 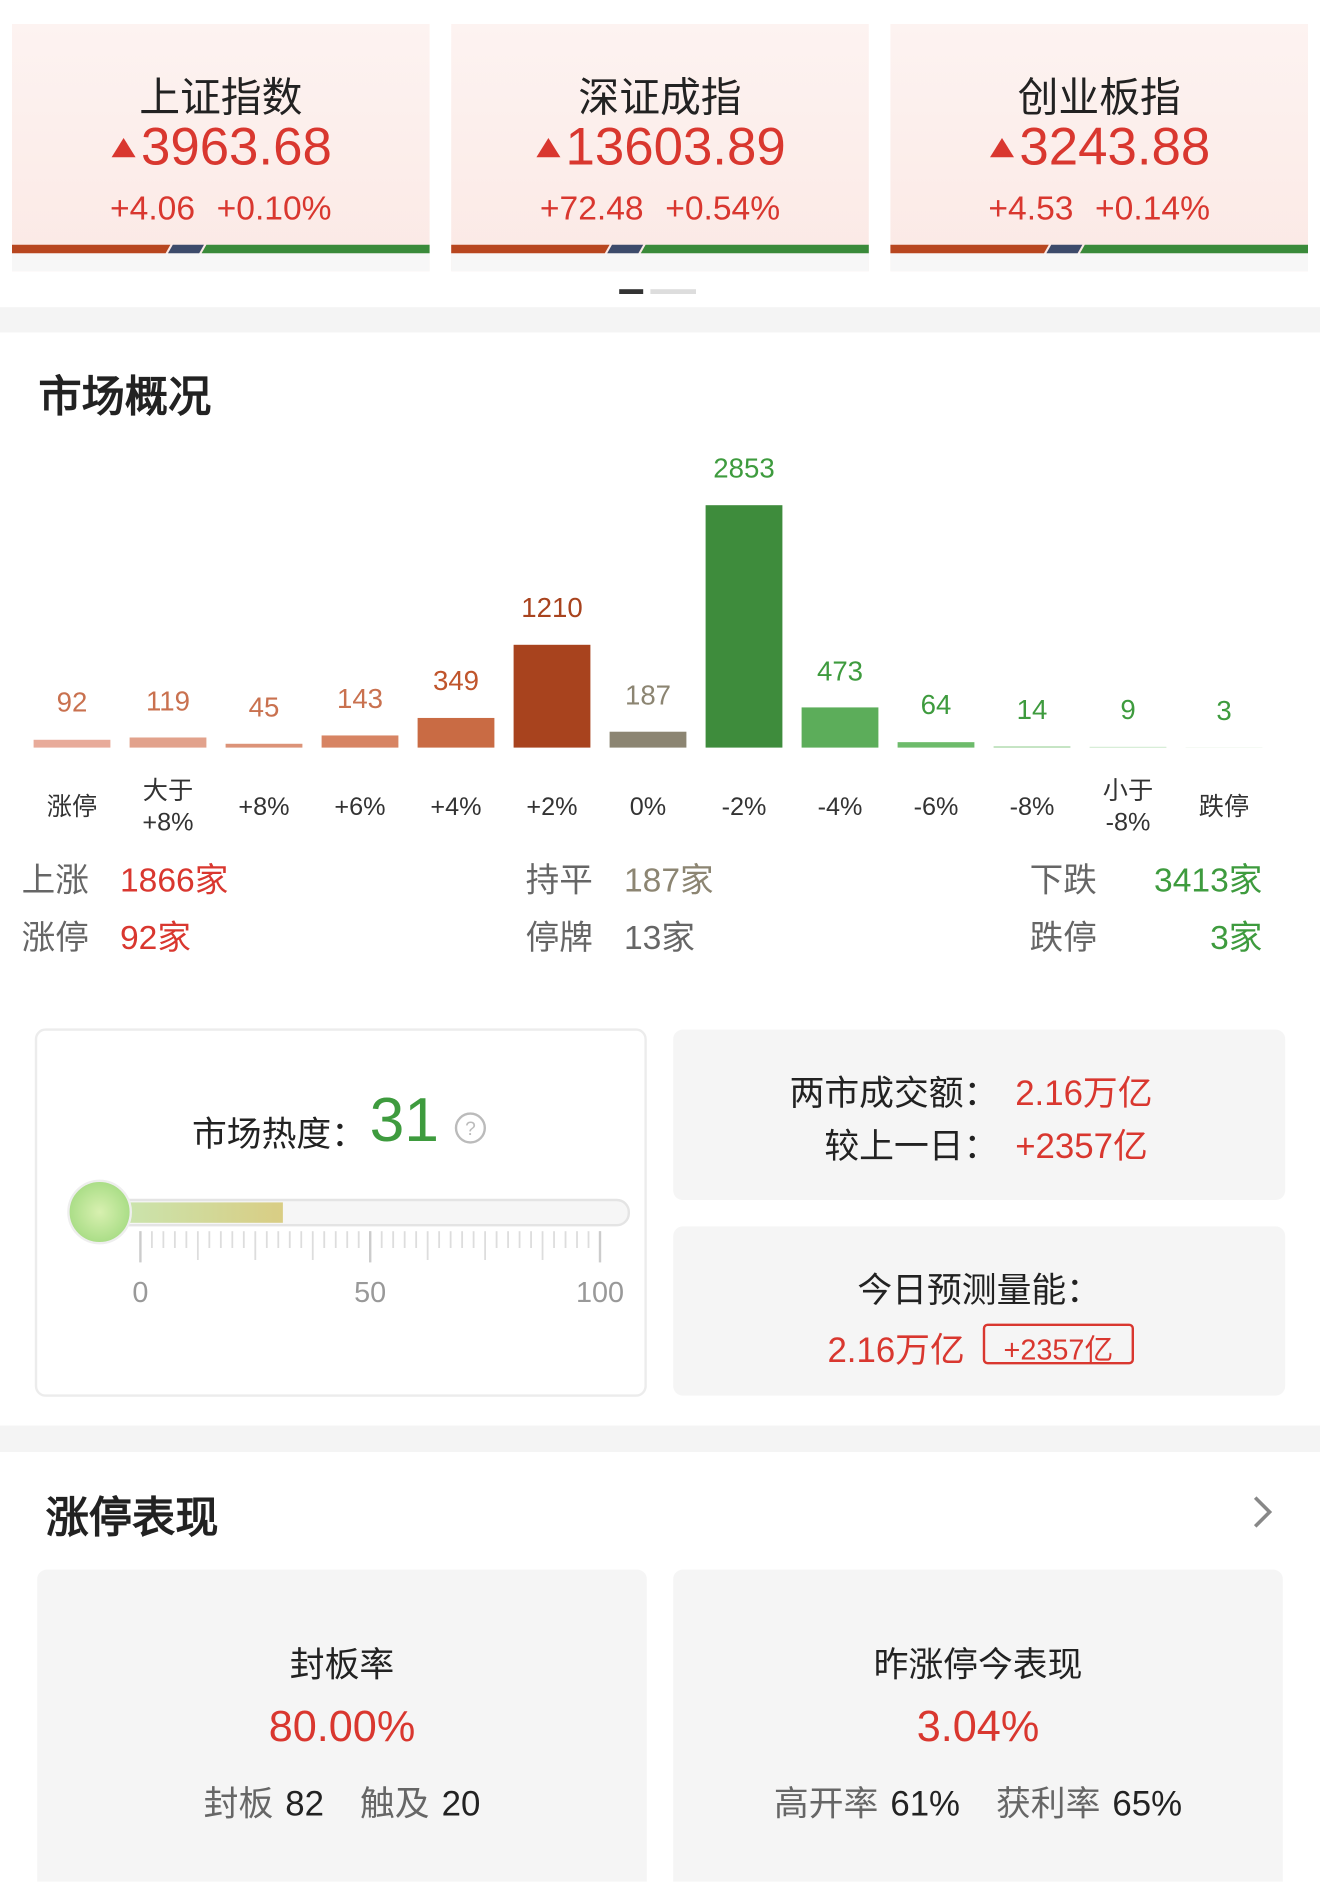 I want to click on tick-label: 50, so click(x=370, y=1294).